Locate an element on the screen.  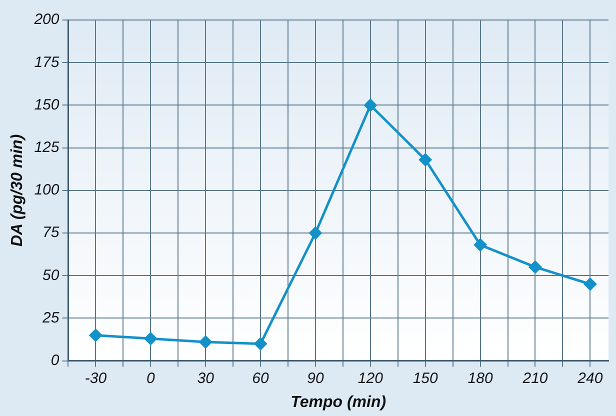
y-tick-label: 0 is located at coordinates (55, 360).